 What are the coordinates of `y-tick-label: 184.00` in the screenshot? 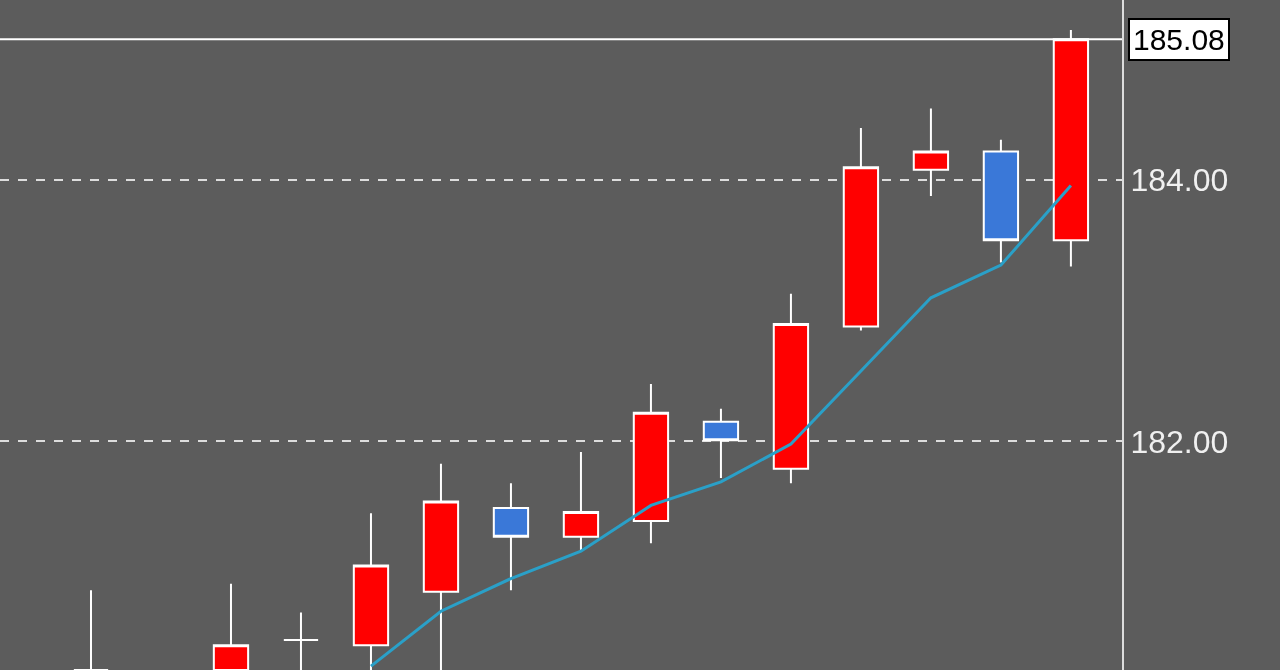 It's located at (1179, 180).